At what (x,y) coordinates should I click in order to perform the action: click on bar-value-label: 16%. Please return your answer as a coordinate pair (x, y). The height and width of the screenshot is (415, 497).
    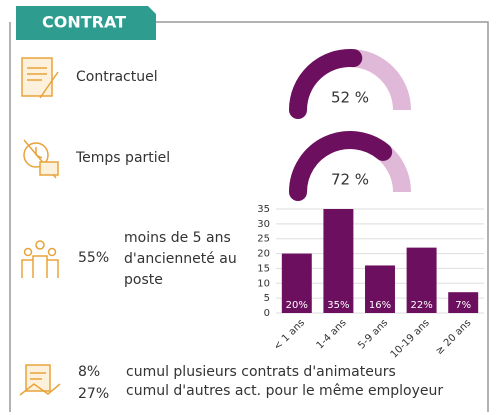
    Looking at the image, I should click on (380, 305).